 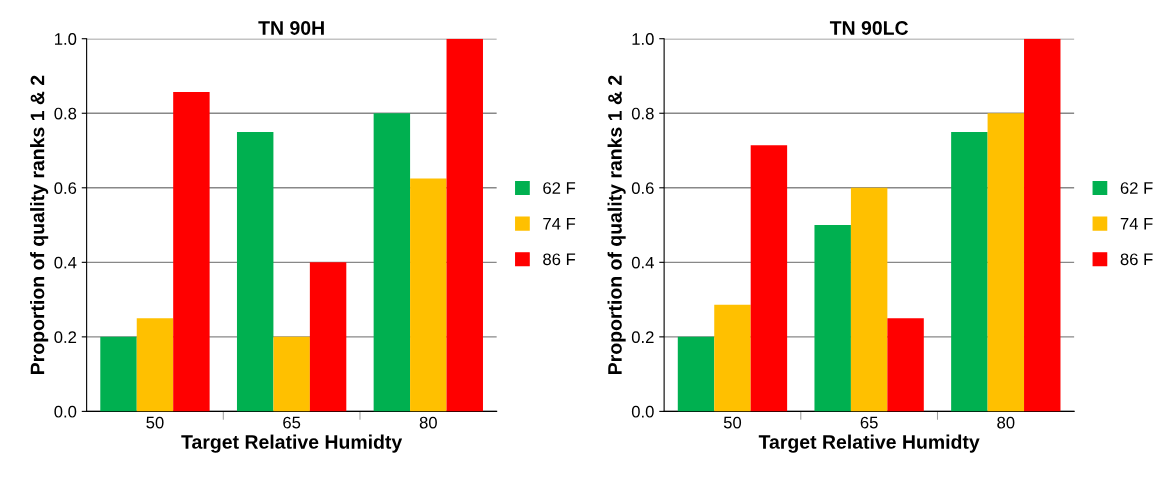 I want to click on chart-title: TN 90LC, so click(x=869, y=28).